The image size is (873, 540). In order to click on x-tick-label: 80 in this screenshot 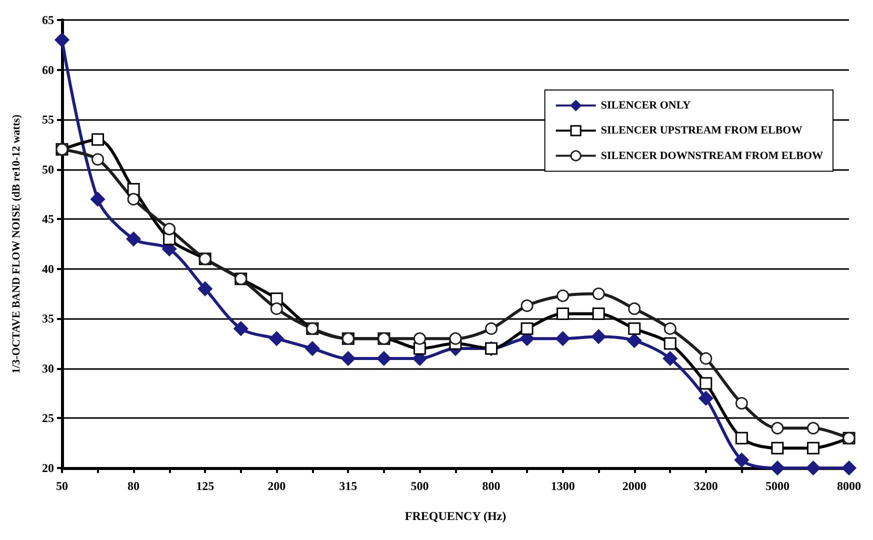, I will do `click(134, 486)`.